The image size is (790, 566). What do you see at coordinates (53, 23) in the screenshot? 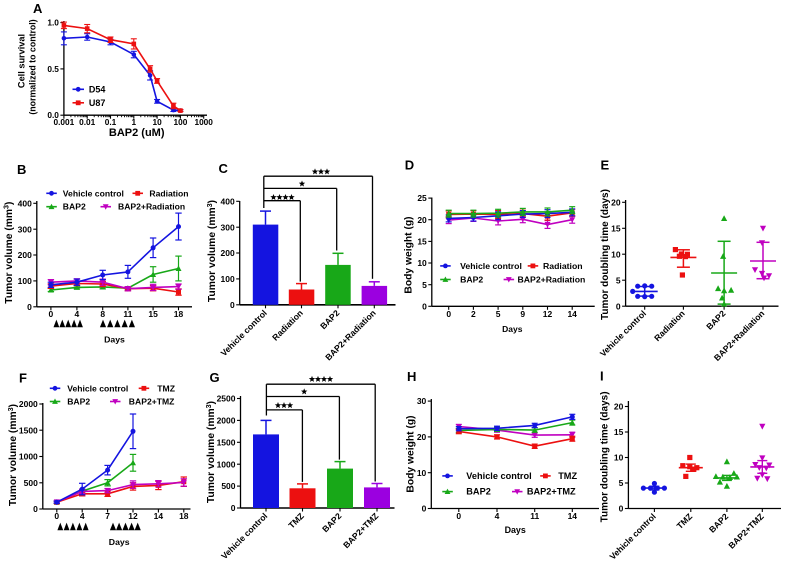
I see `svg-text: 1.0` at bounding box center [53, 23].